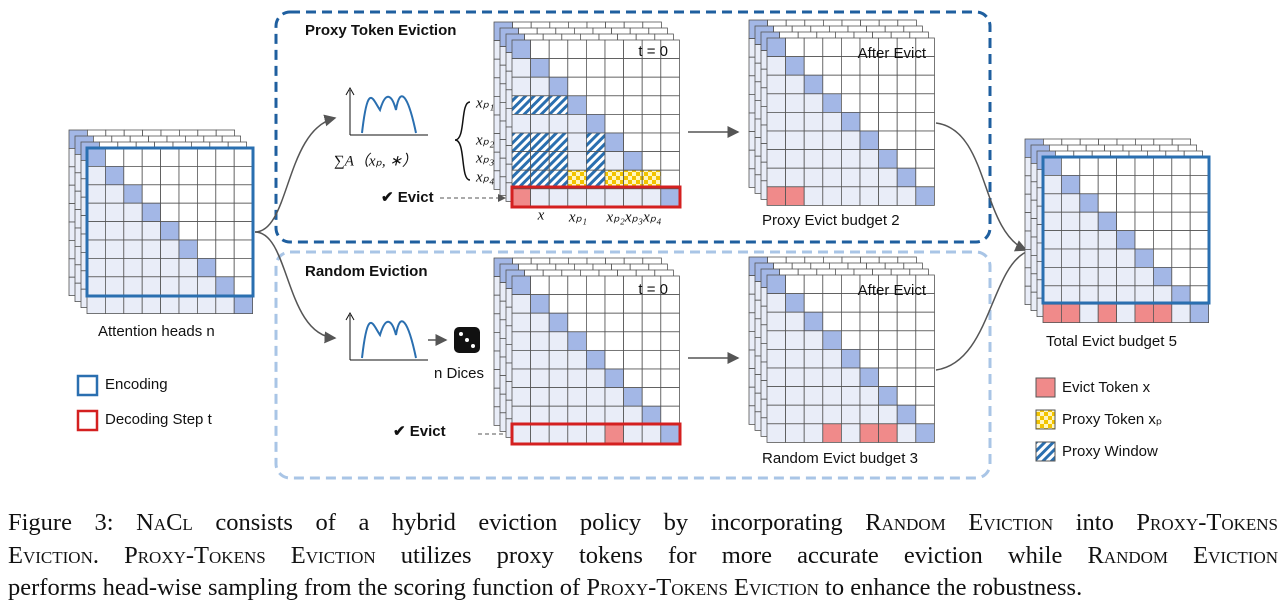 The image size is (1287, 611). Describe the element at coordinates (375, 160) in the screenshot. I see `score-formula: ∑A（xₚ, ∗）` at that location.